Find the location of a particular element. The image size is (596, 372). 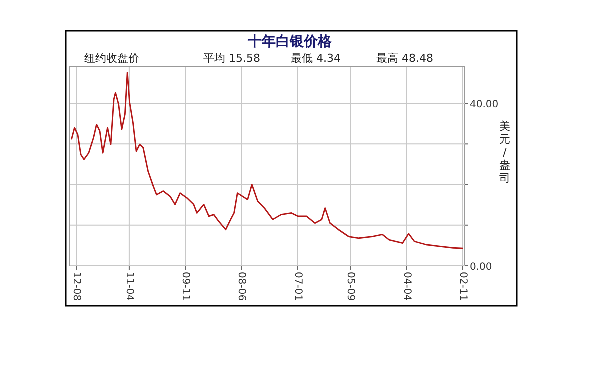

x-tick-label: 11-04 is located at coordinates (129, 287).